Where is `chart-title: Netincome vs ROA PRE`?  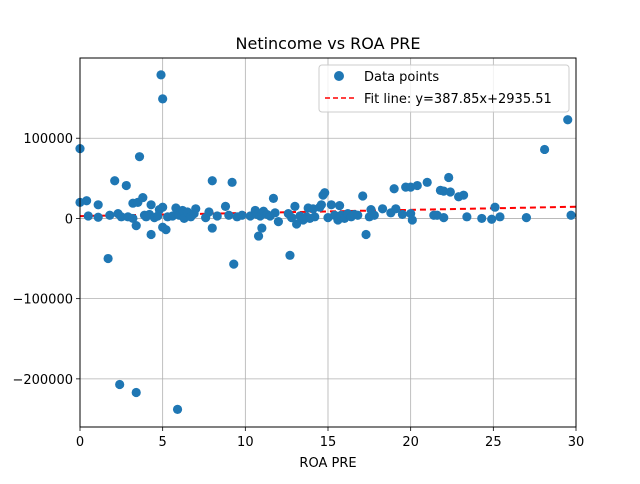
chart-title: Netincome vs ROA PRE is located at coordinates (328, 43).